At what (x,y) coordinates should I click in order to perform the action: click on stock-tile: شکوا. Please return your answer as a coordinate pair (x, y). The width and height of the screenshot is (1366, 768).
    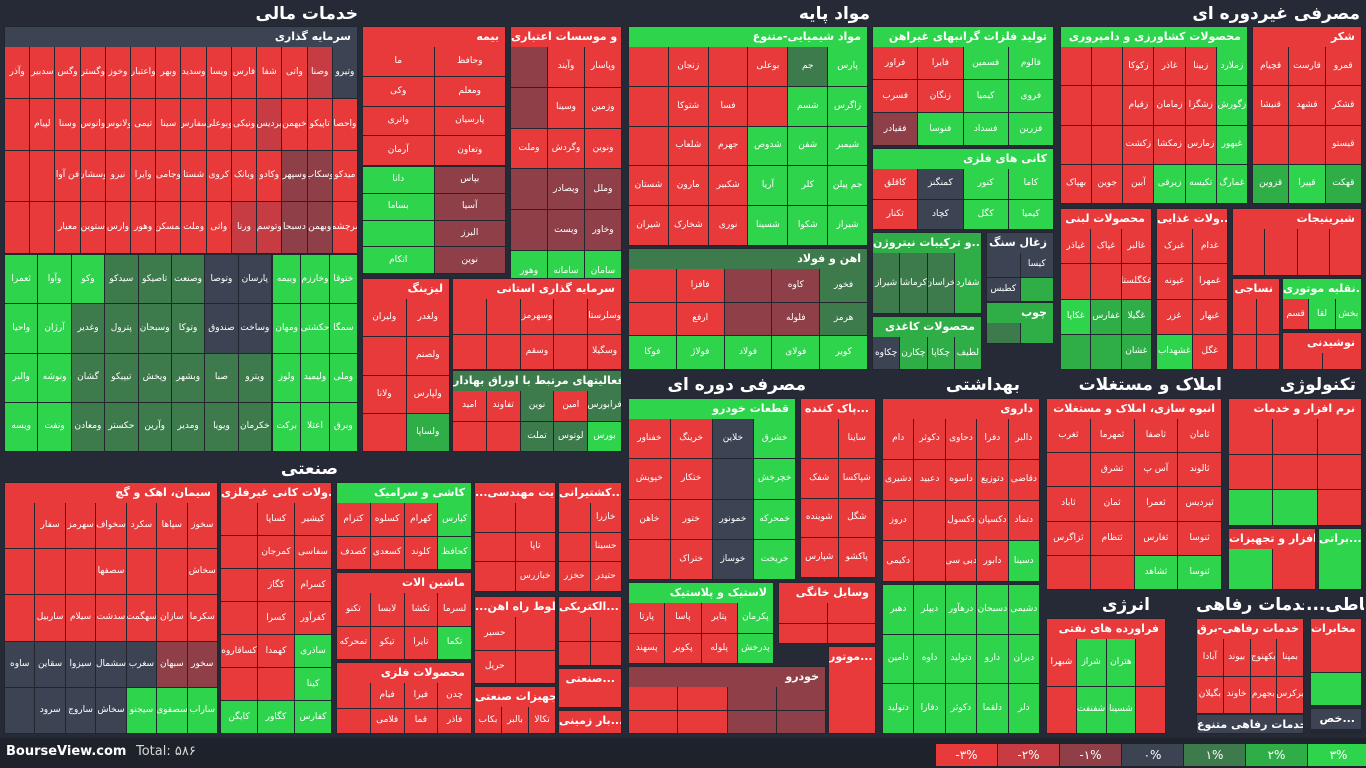
    Looking at the image, I should click on (808, 225).